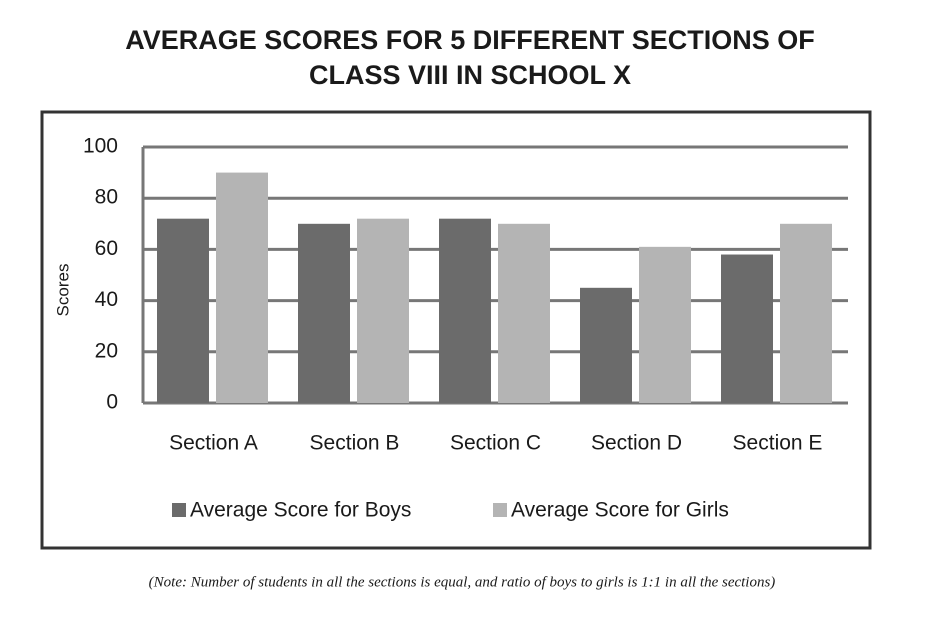  I want to click on legend-label: Average Score for Girls, so click(620, 510).